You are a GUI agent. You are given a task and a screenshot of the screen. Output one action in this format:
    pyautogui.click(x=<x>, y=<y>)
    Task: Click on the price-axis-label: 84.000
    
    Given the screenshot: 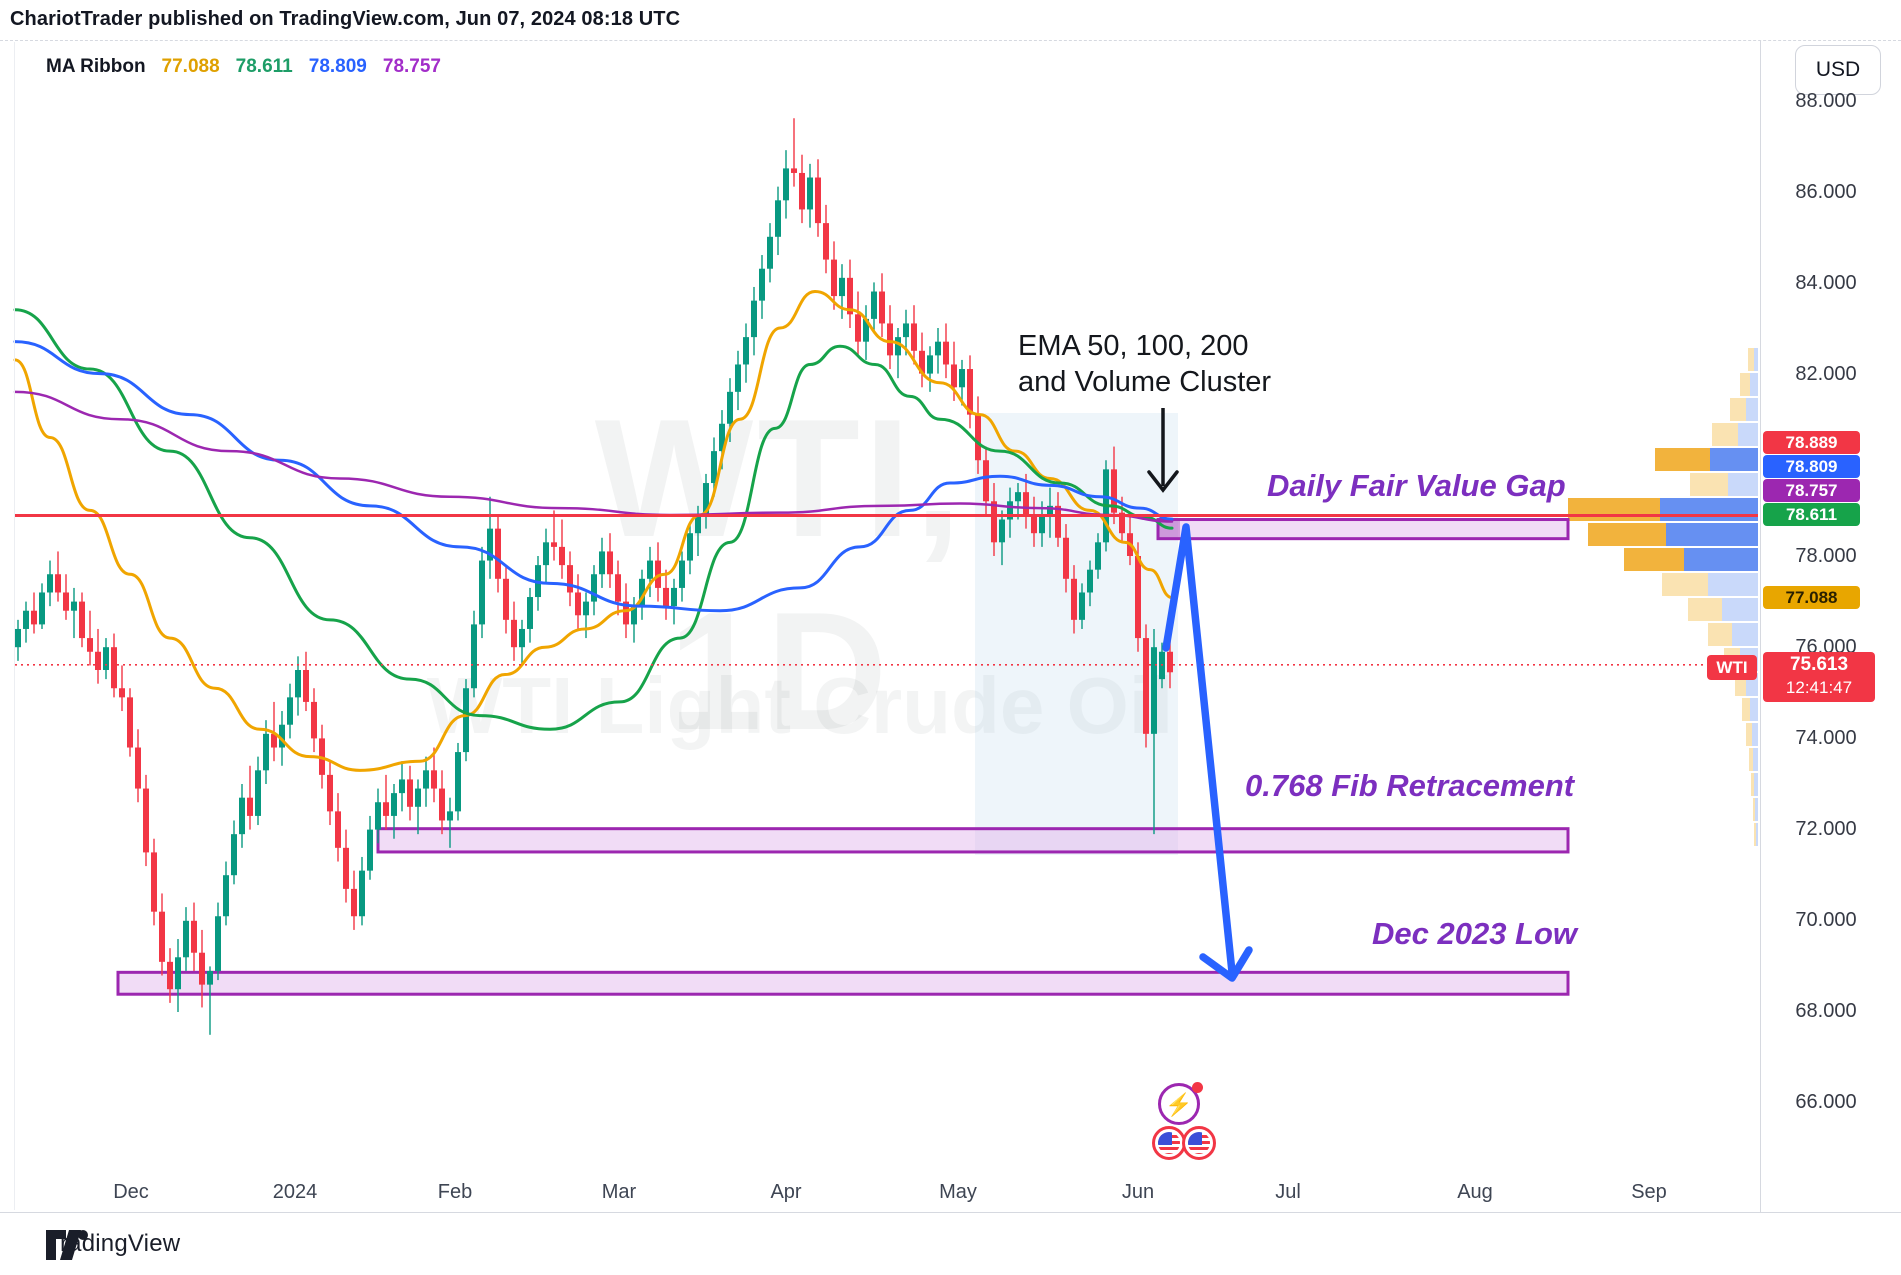 What is the action you would take?
    pyautogui.click(x=1826, y=283)
    